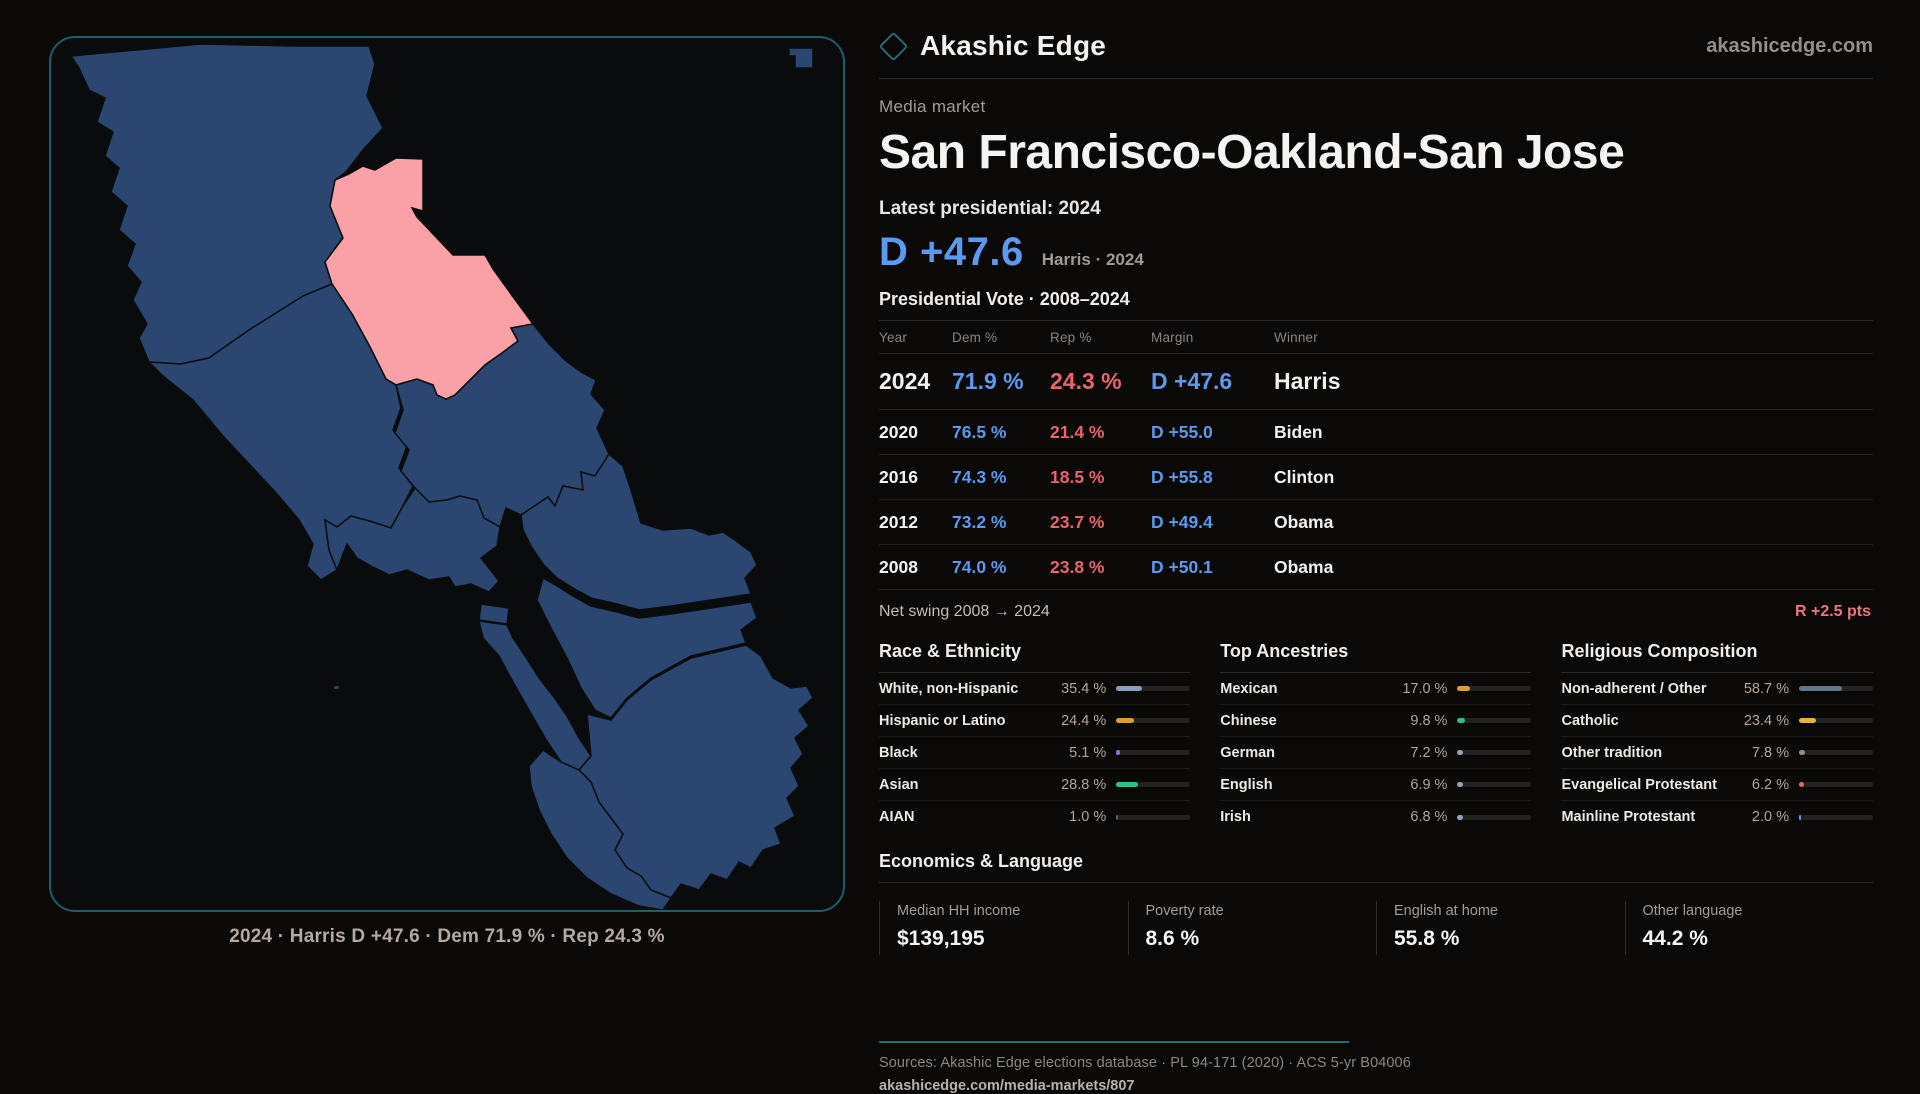 The width and height of the screenshot is (1920, 1094). What do you see at coordinates (1084, 784) in the screenshot?
I see `demographic-value: 28.8 %` at bounding box center [1084, 784].